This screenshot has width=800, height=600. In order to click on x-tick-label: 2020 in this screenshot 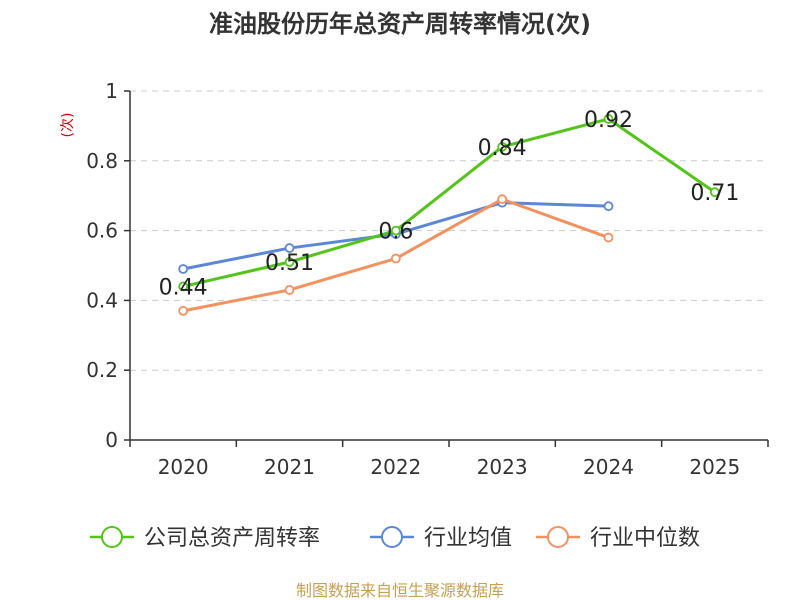, I will do `click(183, 467)`.